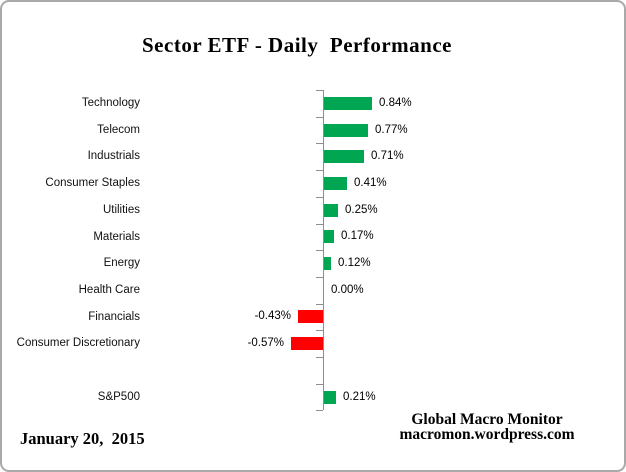 This screenshot has width=626, height=472. Describe the element at coordinates (354, 263) in the screenshot. I see `value-label: 0.12%` at that location.